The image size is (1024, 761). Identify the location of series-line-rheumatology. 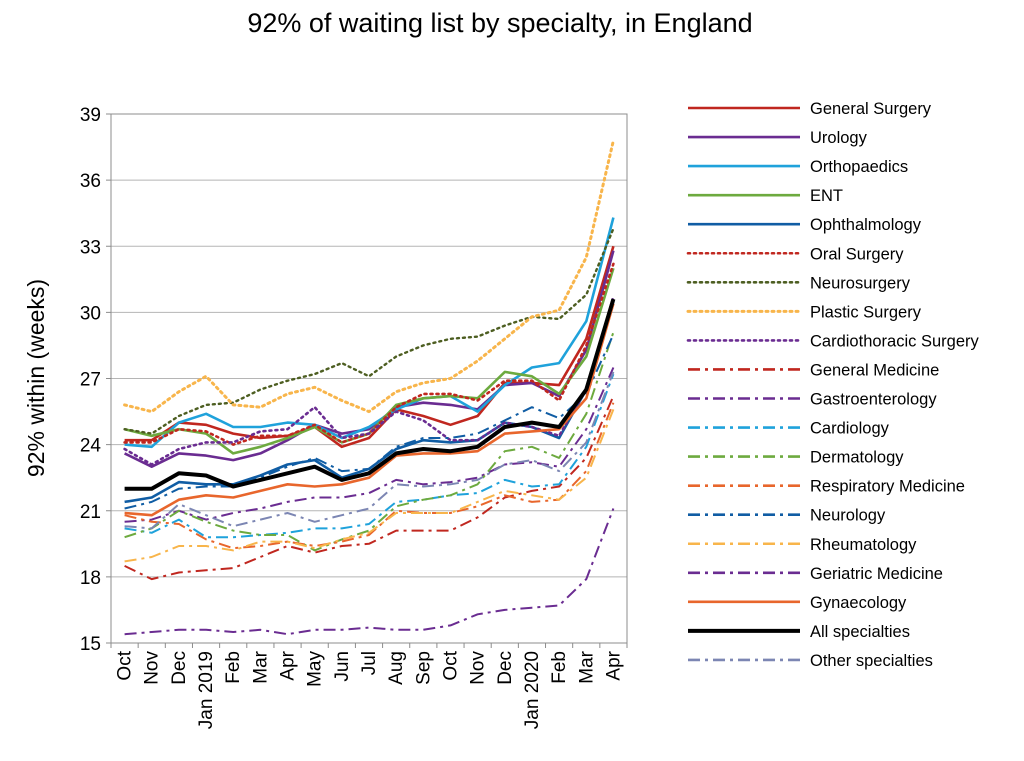
(369, 486).